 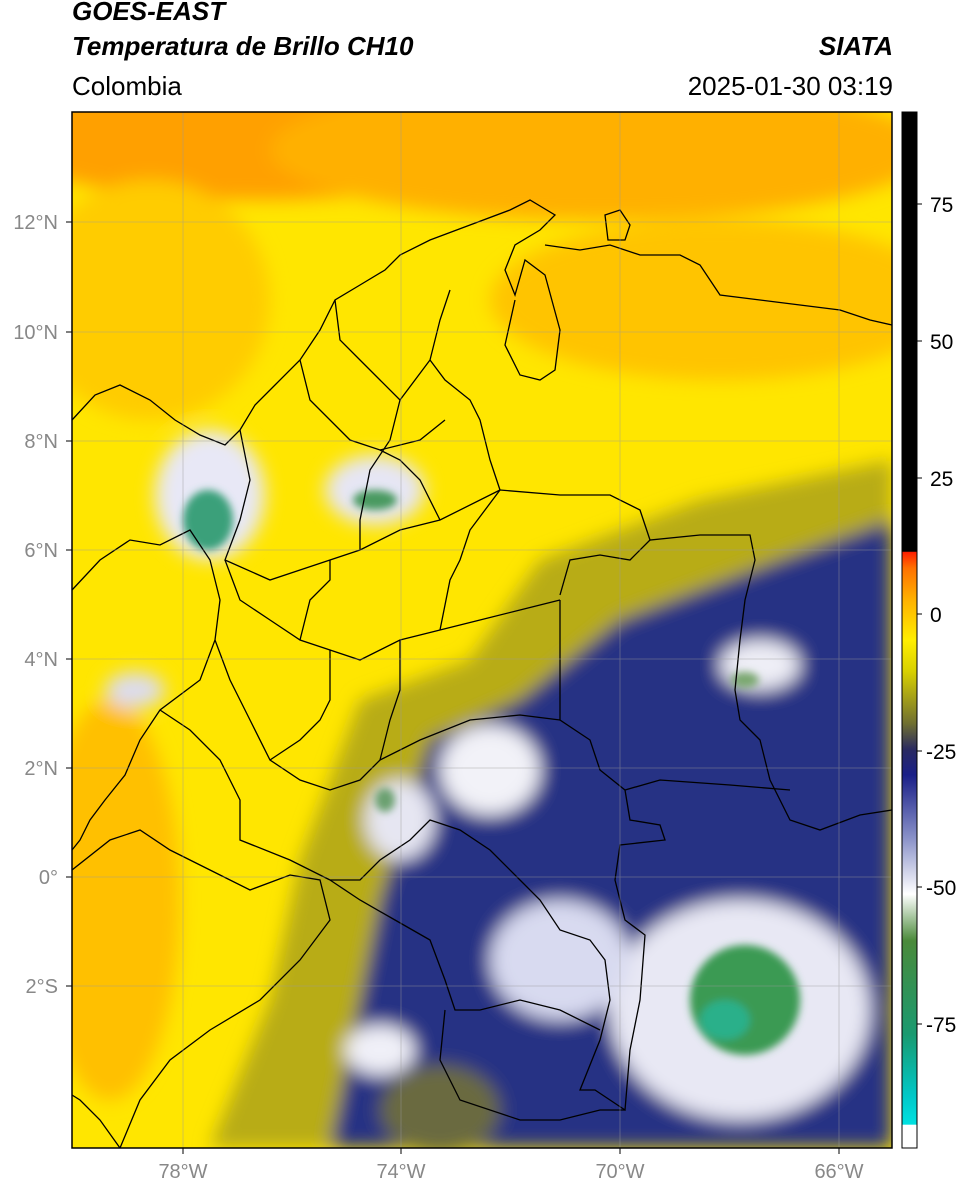 What do you see at coordinates (941, 752) in the screenshot?
I see `colorbar-label: -25` at bounding box center [941, 752].